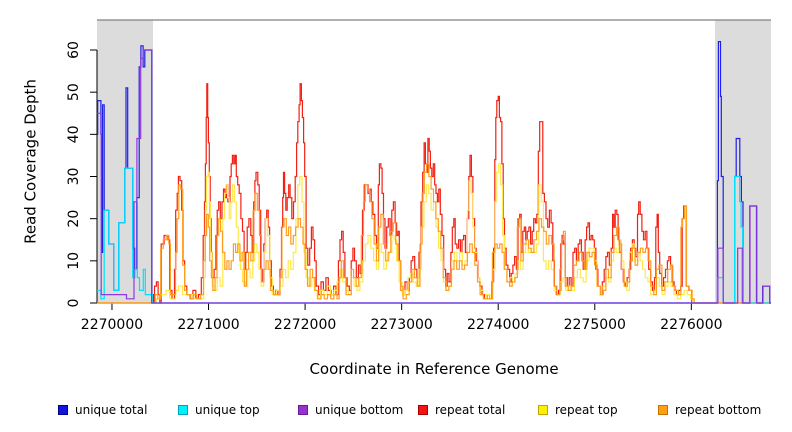 The image size is (792, 432). I want to click on y-tick-label: 60, so click(74, 50).